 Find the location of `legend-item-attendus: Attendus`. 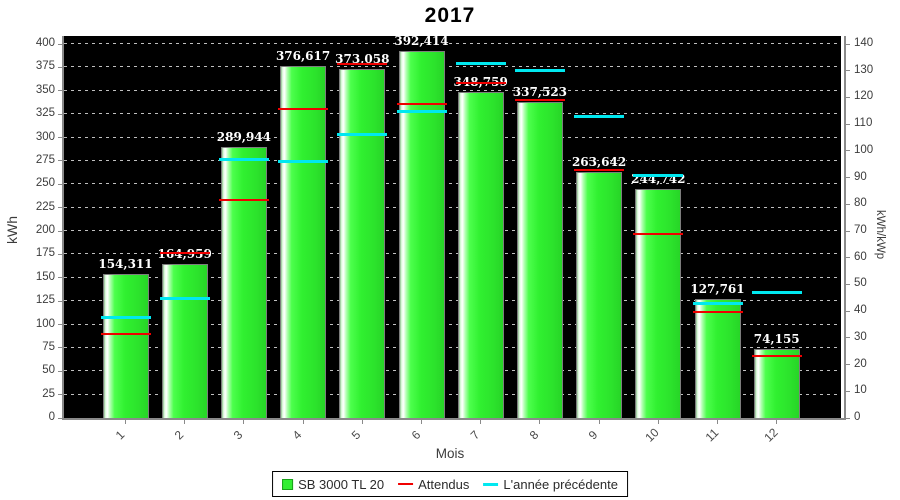

legend-item-attendus: Attendus is located at coordinates (433, 484).